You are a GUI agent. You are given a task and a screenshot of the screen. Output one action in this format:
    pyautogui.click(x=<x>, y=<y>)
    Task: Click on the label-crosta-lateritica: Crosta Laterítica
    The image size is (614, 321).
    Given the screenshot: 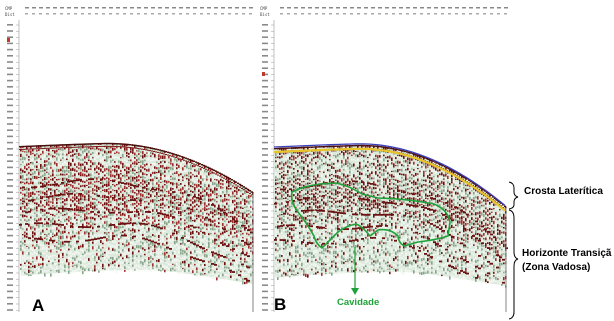 What is the action you would take?
    pyautogui.click(x=563, y=191)
    